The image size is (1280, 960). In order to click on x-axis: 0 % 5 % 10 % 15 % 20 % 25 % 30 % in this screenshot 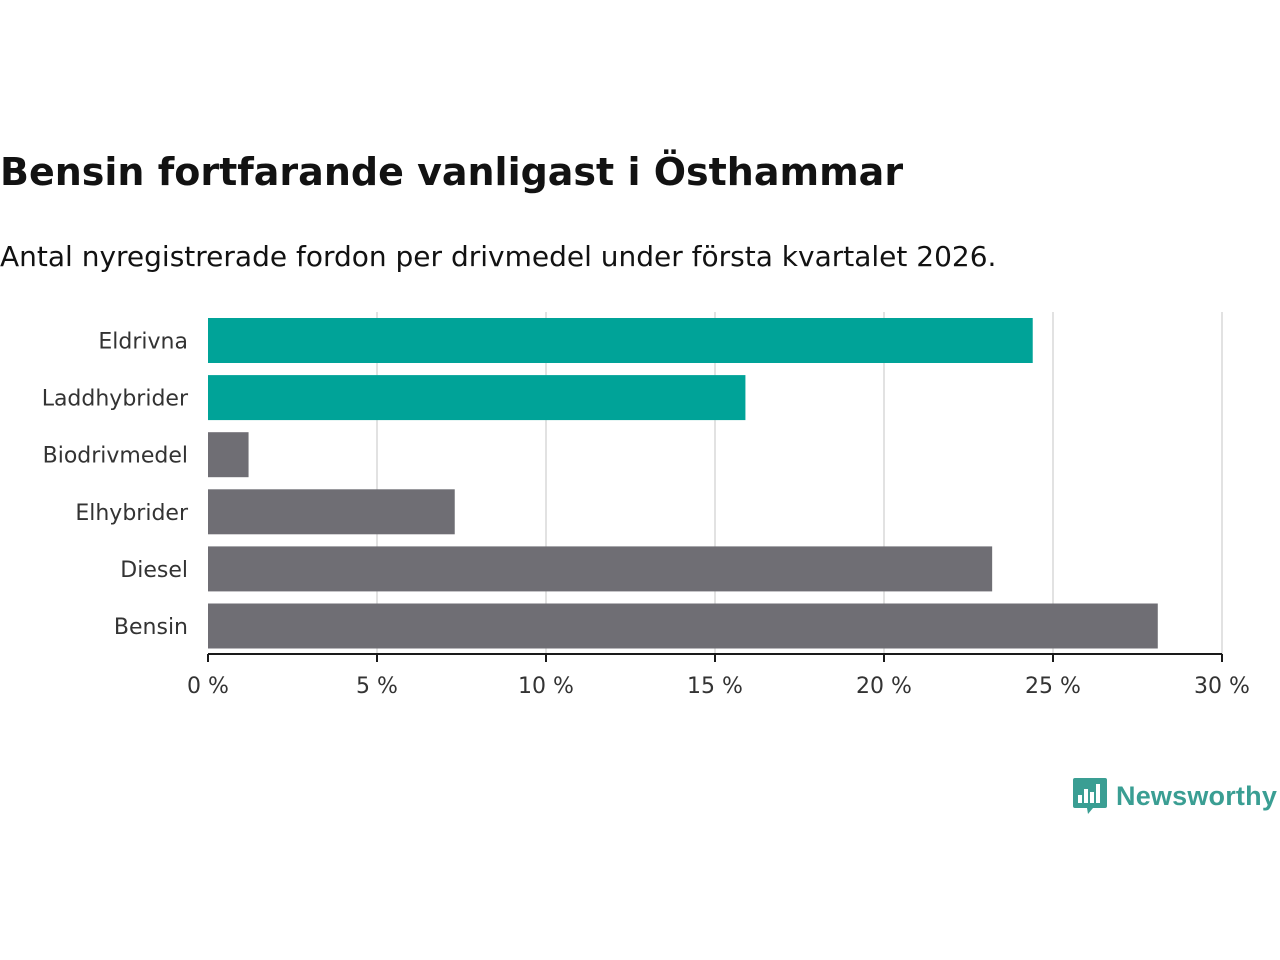, I will do `click(718, 676)`.